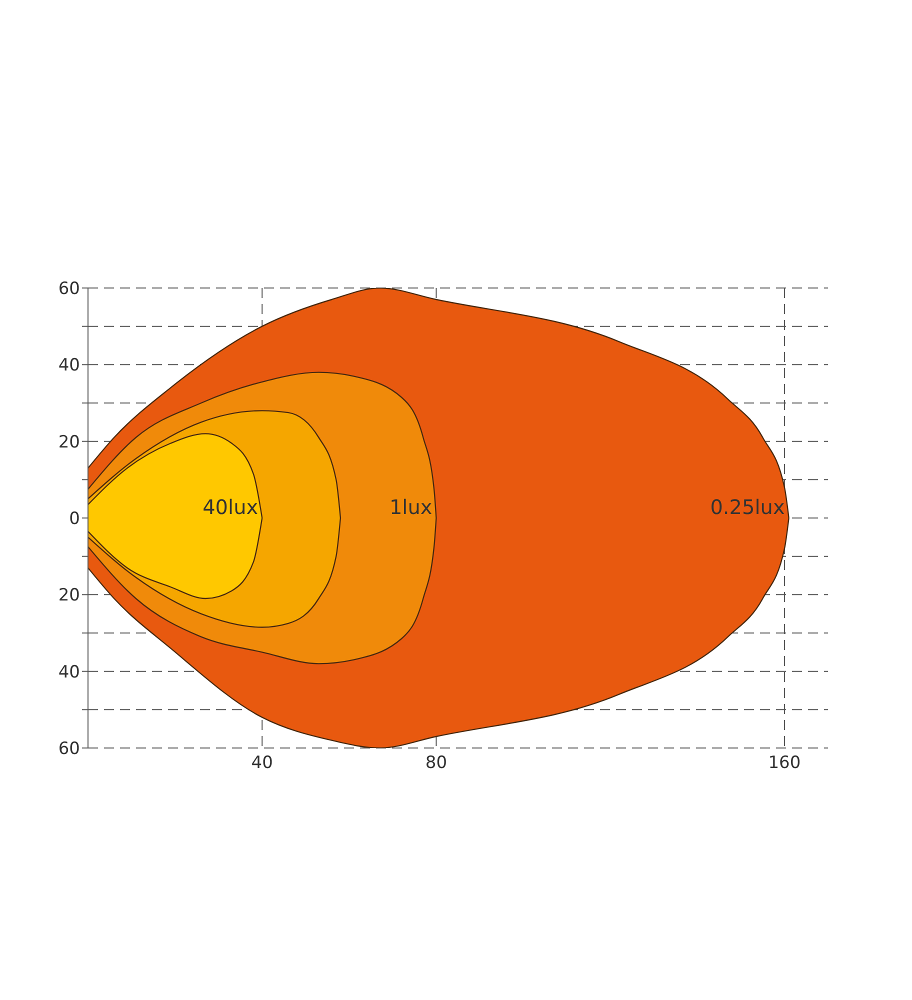  What do you see at coordinates (230, 507) in the screenshot?
I see `series-label: 40lux` at bounding box center [230, 507].